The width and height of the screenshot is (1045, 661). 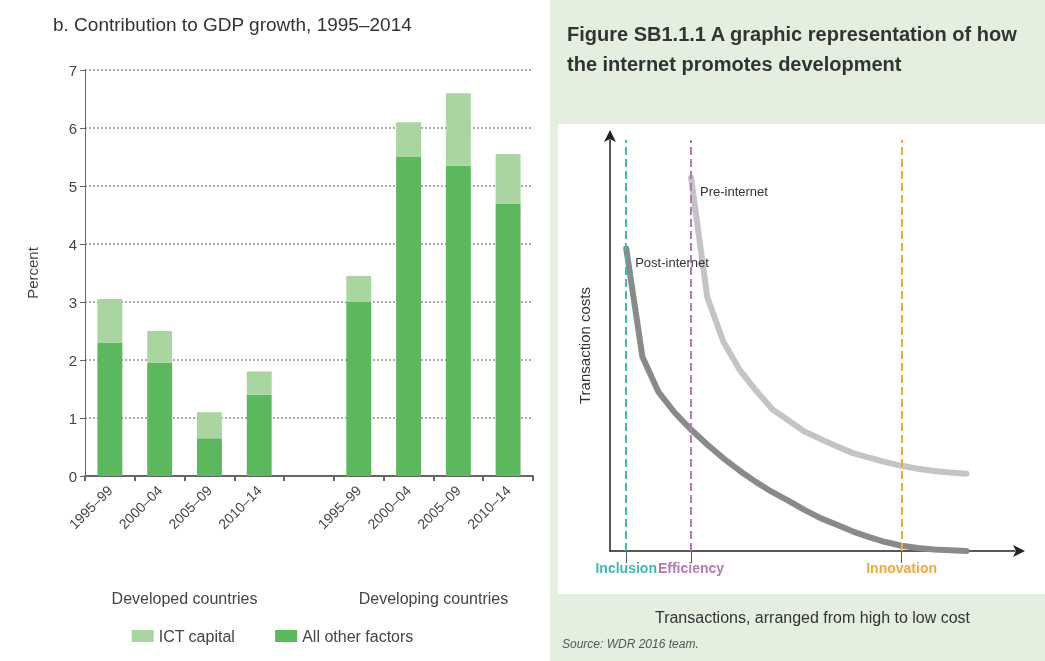 I want to click on y-axis-title: Transaction costs, so click(x=584, y=345).